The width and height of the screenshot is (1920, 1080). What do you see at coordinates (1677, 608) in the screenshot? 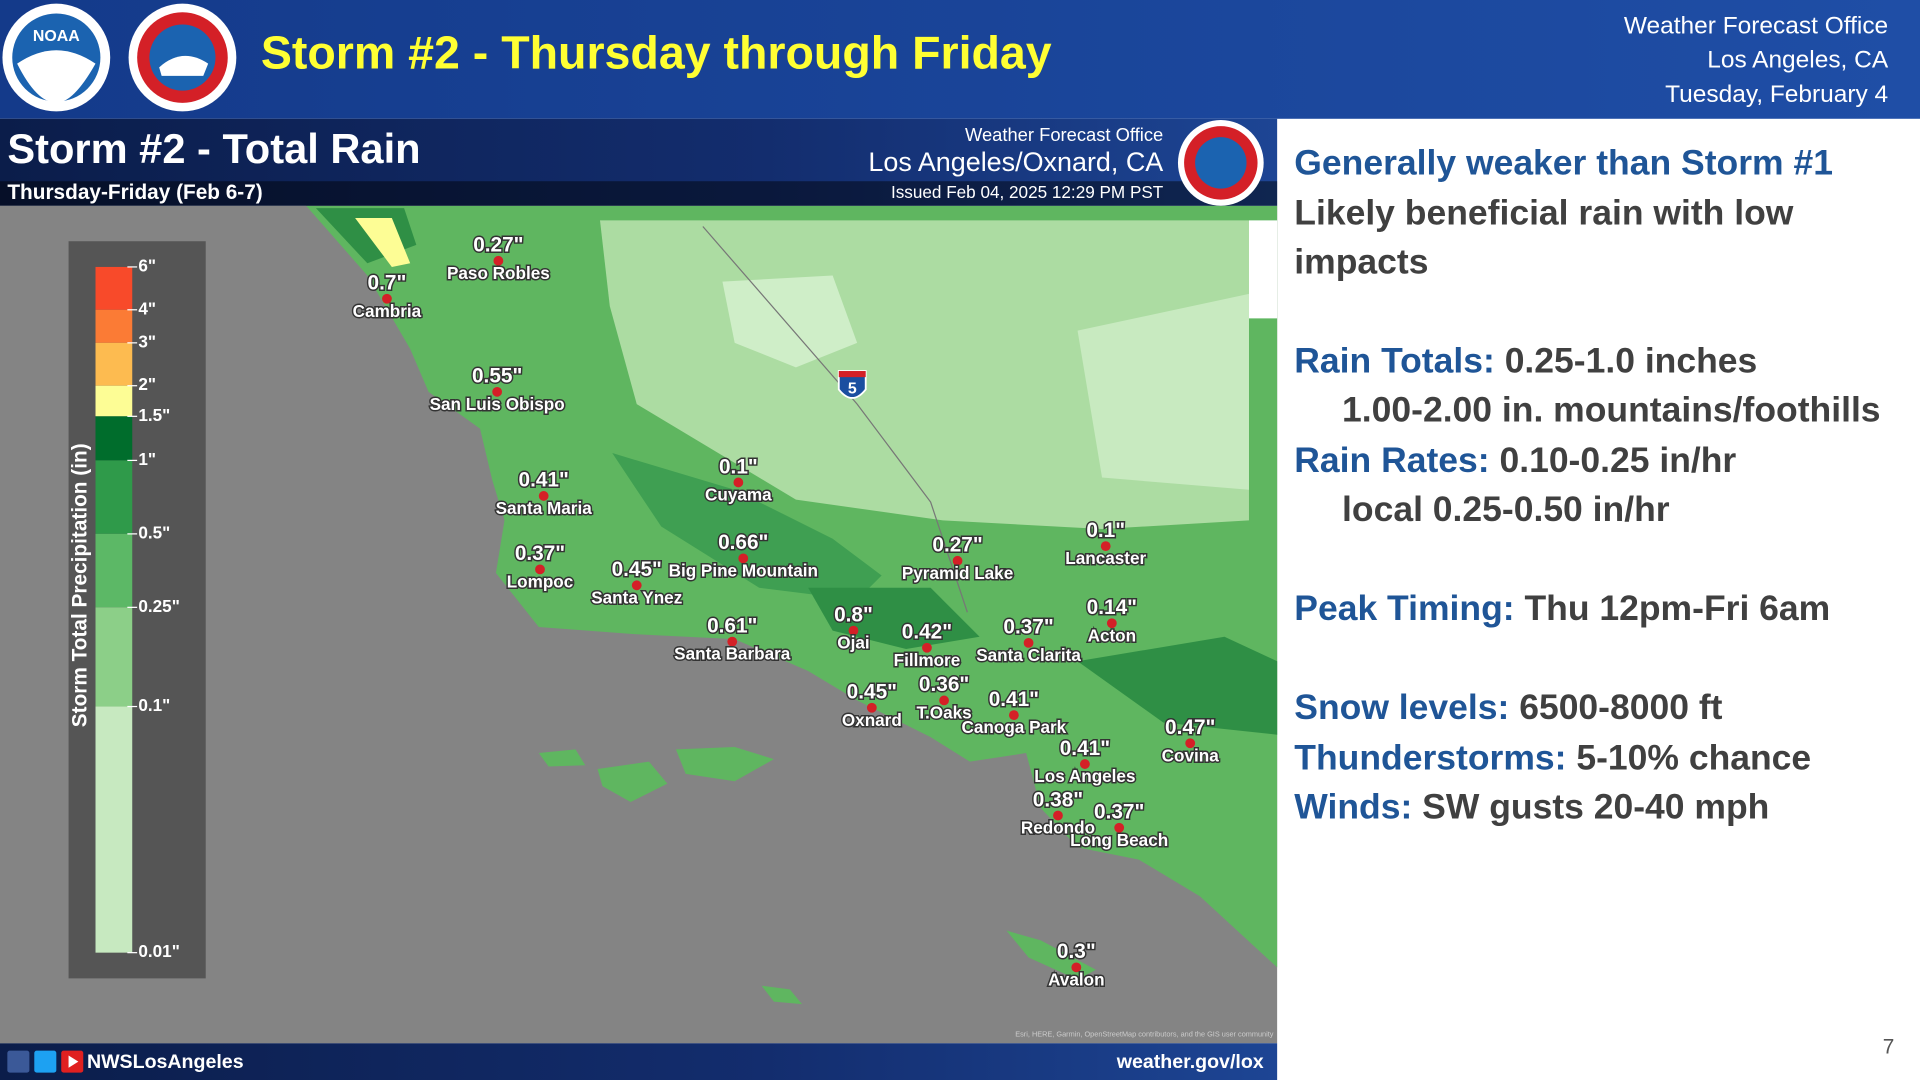
I see `text-body: Thu 12pm-Fri 6am` at bounding box center [1677, 608].